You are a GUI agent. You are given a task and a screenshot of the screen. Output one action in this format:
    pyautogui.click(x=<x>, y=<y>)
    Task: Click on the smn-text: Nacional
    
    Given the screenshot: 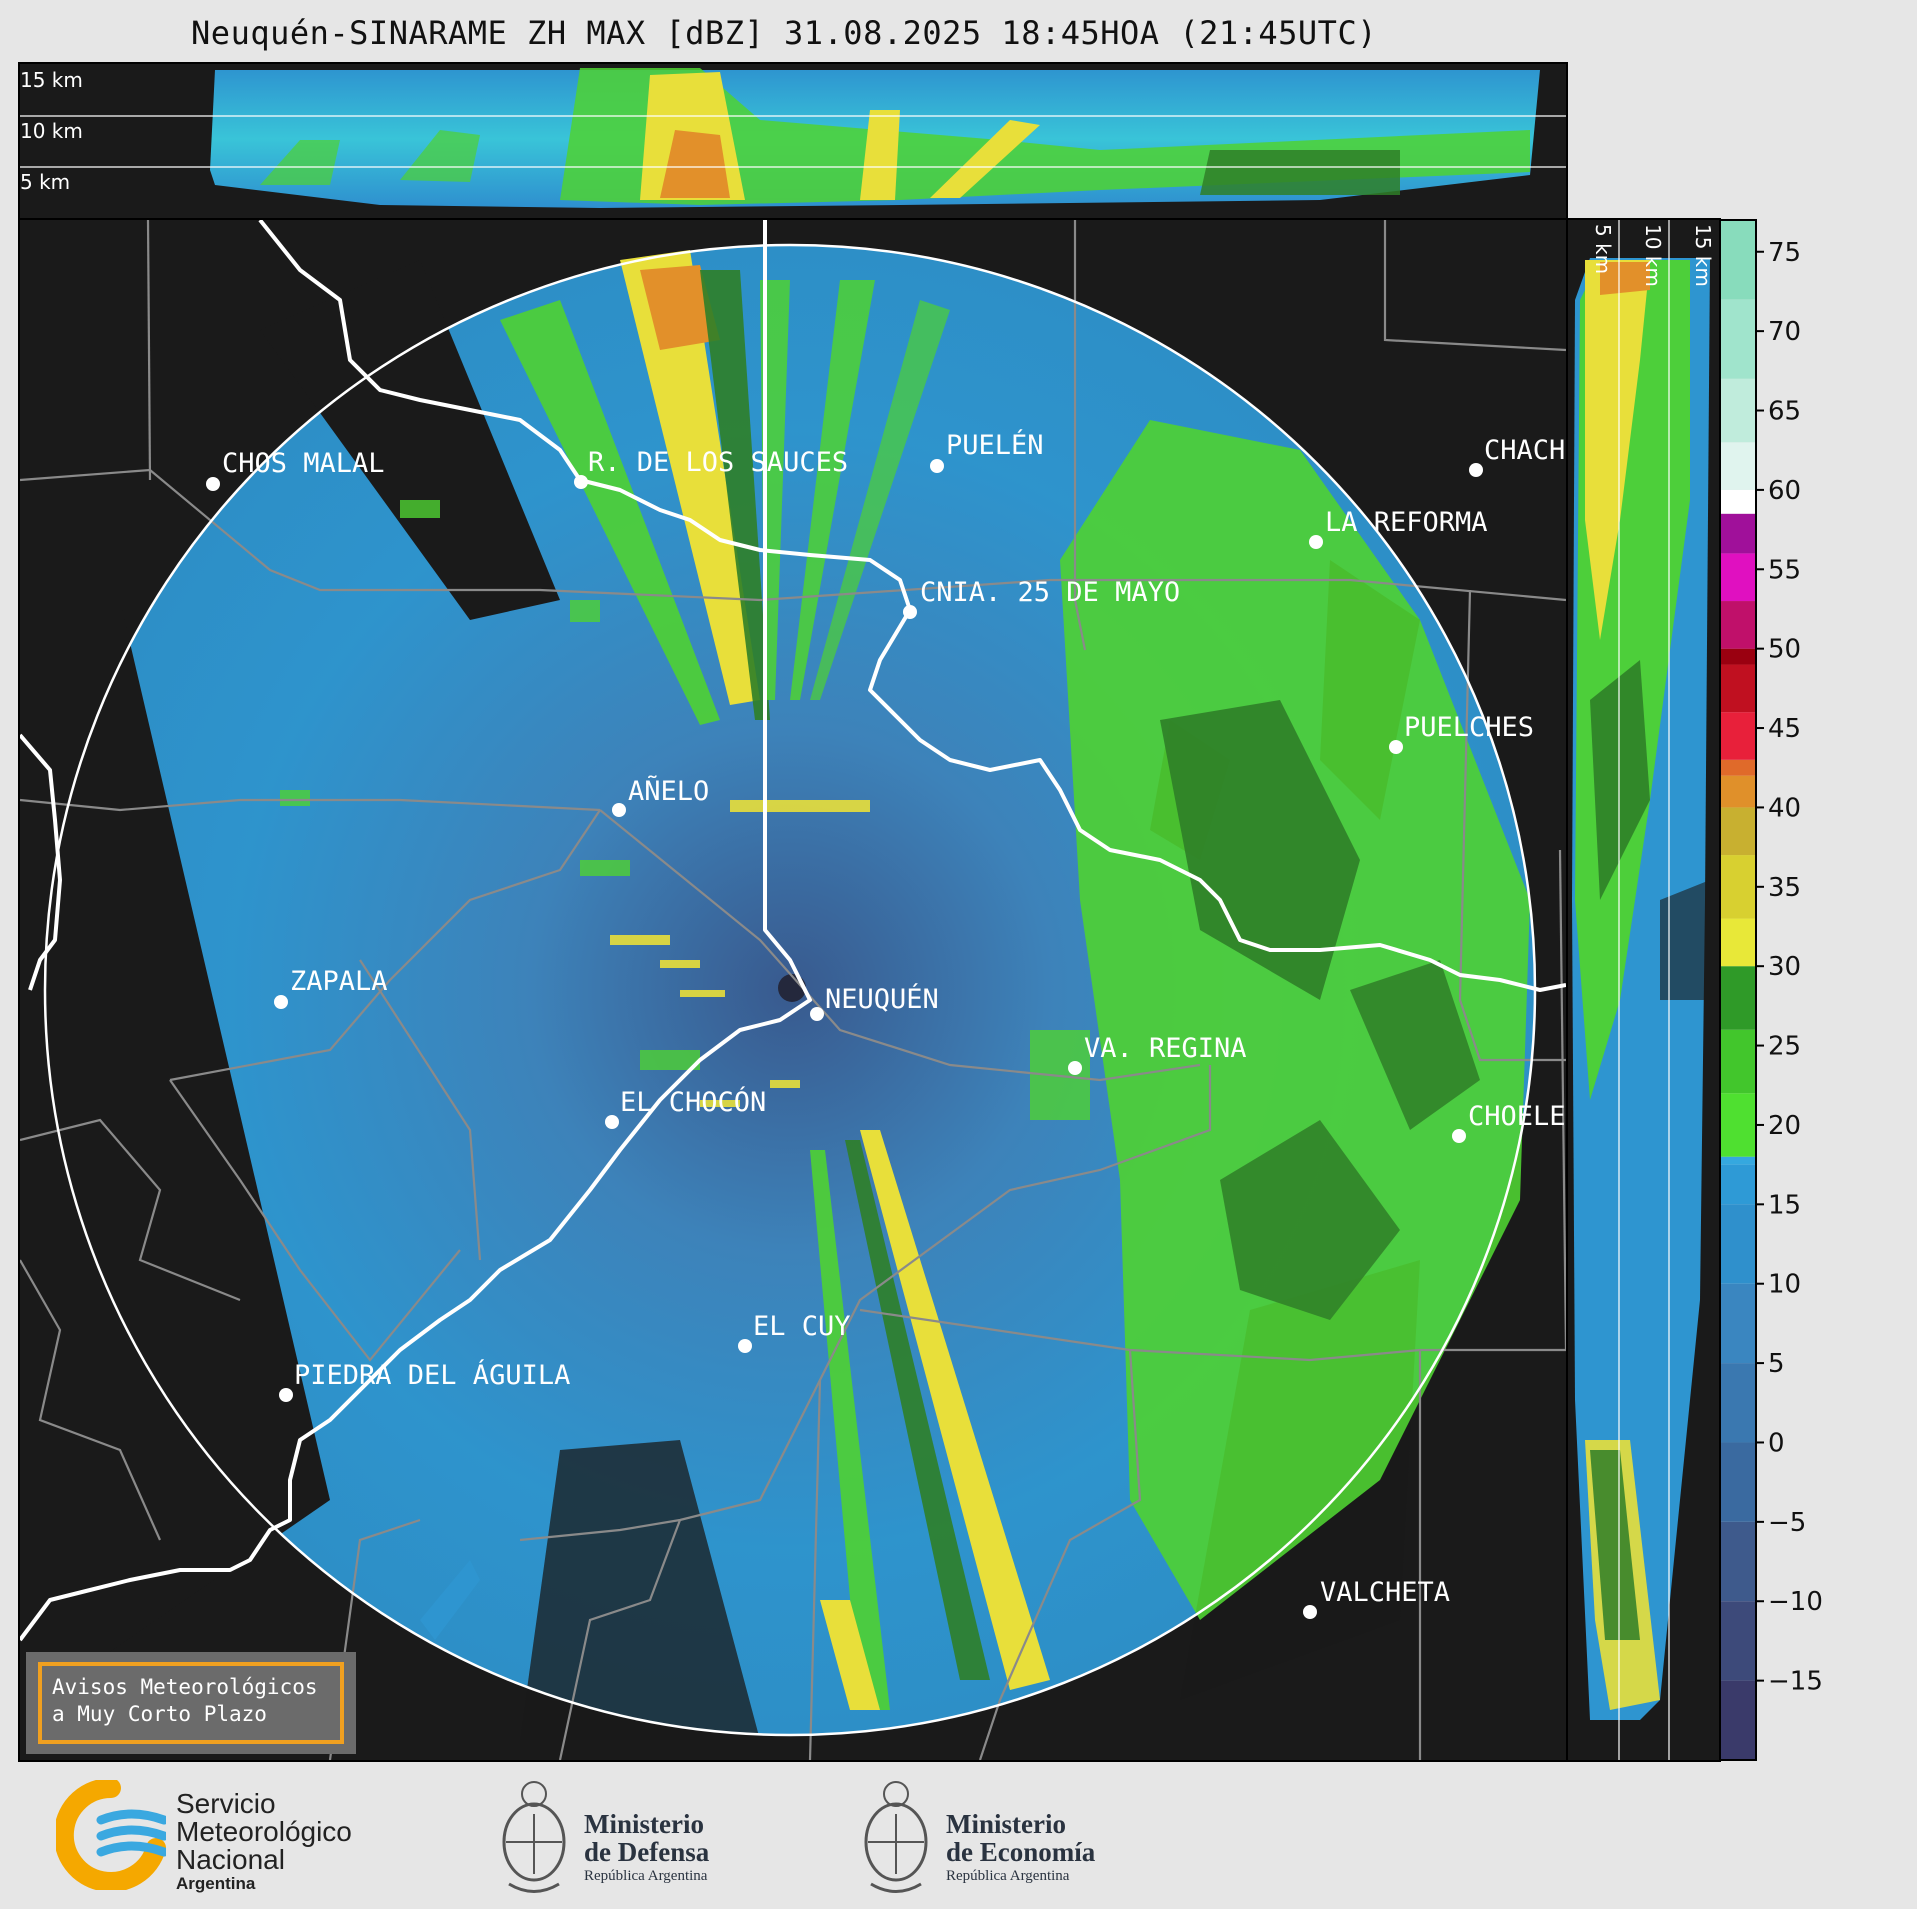 What is the action you would take?
    pyautogui.click(x=230, y=1859)
    